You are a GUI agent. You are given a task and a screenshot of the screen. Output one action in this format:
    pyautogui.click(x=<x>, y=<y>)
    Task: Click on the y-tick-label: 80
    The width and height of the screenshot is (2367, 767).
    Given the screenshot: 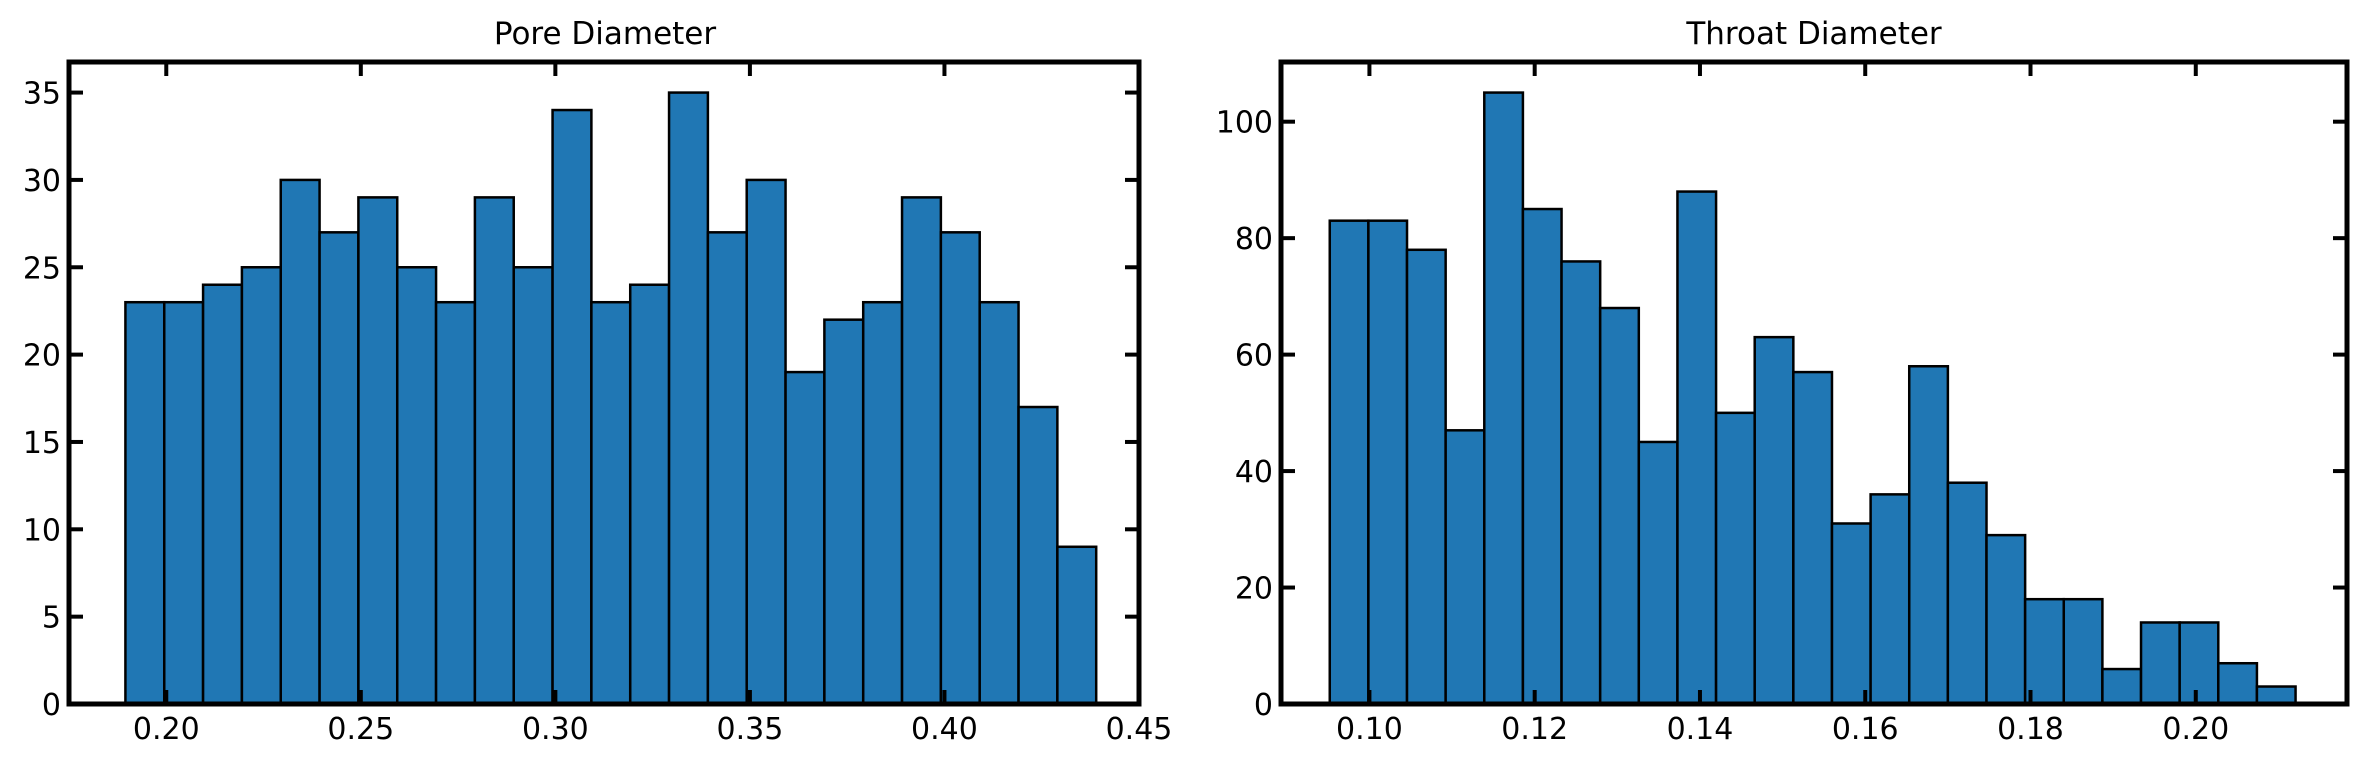 What is the action you would take?
    pyautogui.click(x=1254, y=239)
    